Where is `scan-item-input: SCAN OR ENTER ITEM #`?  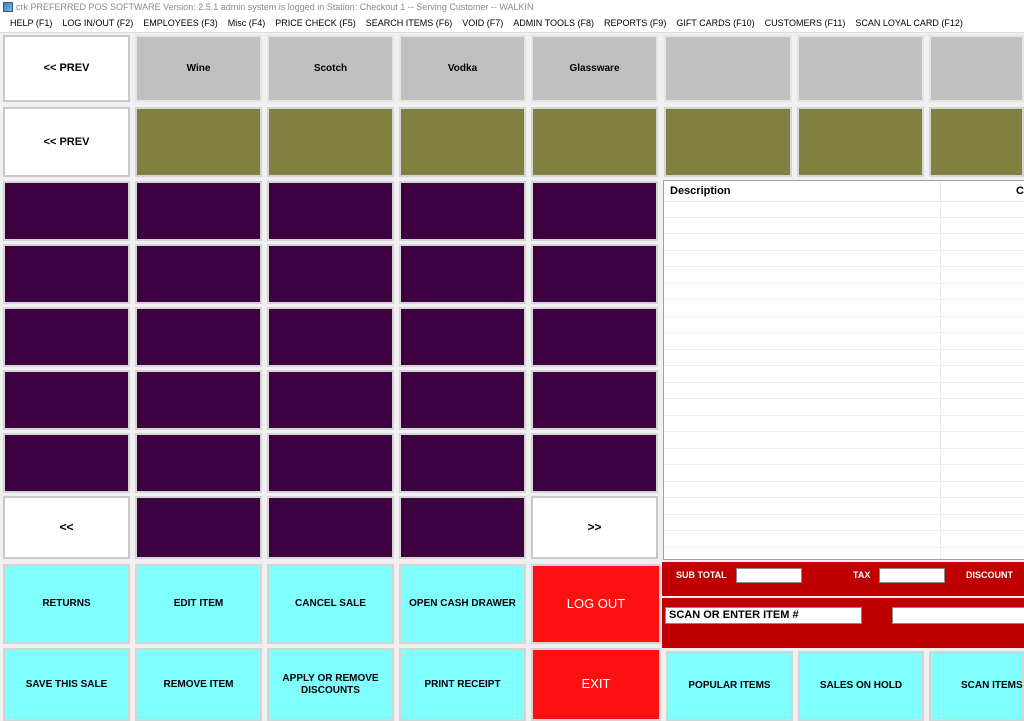
scan-item-input: SCAN OR ENTER ITEM # is located at coordinates (763, 615).